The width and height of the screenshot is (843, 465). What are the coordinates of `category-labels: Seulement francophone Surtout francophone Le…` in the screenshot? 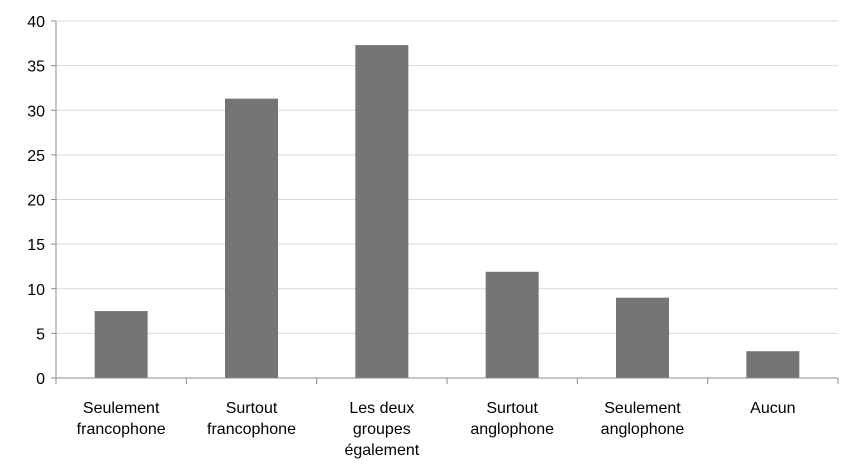 It's located at (436, 429).